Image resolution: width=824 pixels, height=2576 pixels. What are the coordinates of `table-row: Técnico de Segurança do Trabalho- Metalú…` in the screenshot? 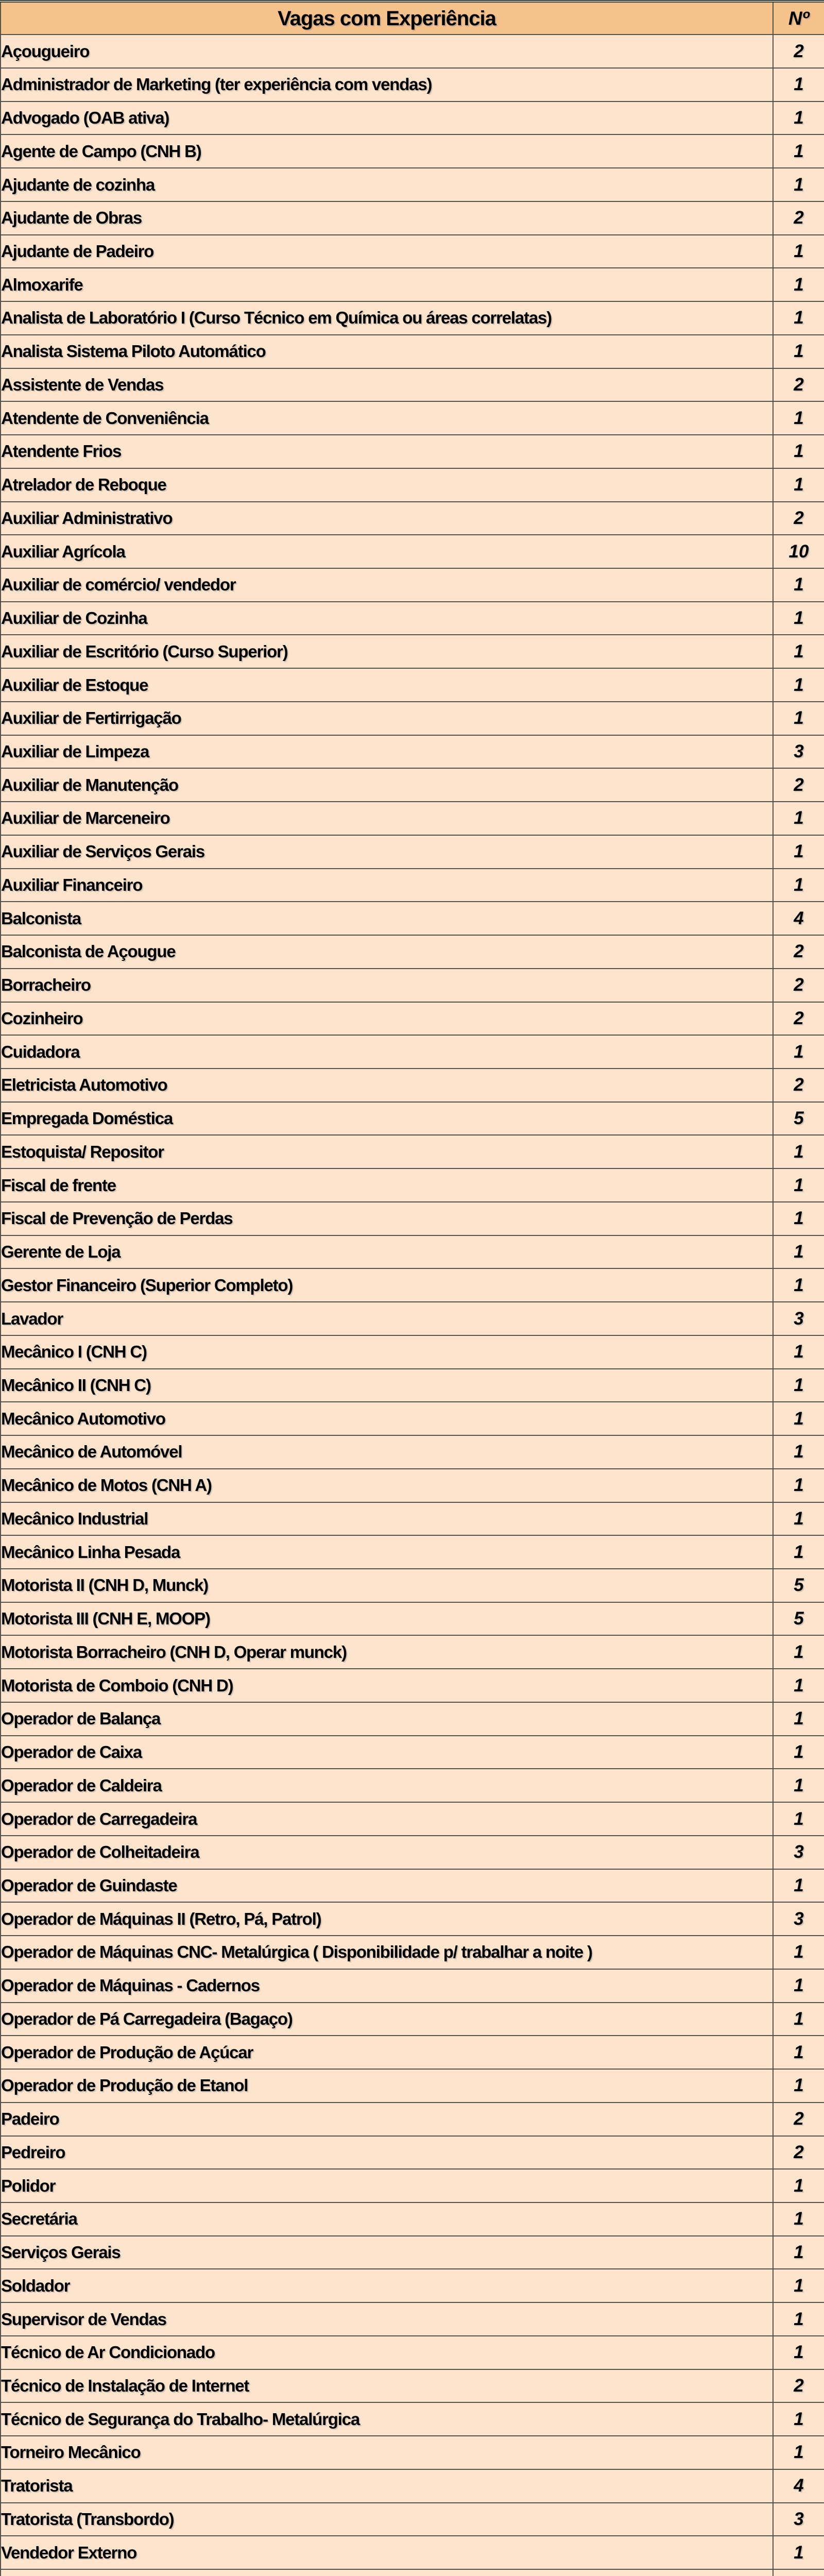 It's located at (412, 2419).